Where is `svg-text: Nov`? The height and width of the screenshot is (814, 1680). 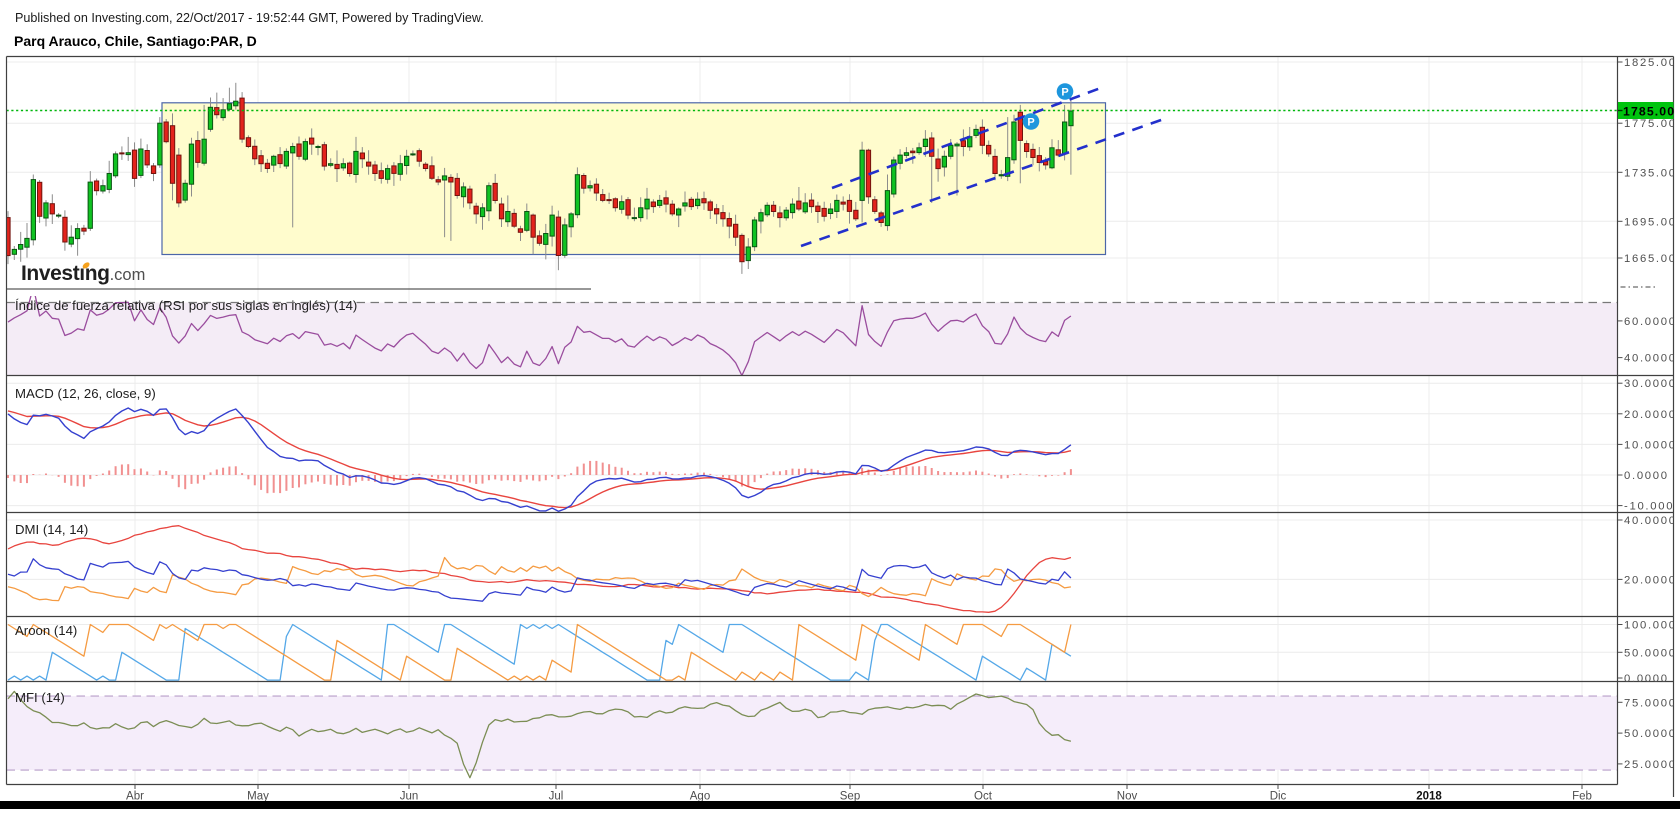 svg-text: Nov is located at coordinates (1127, 797).